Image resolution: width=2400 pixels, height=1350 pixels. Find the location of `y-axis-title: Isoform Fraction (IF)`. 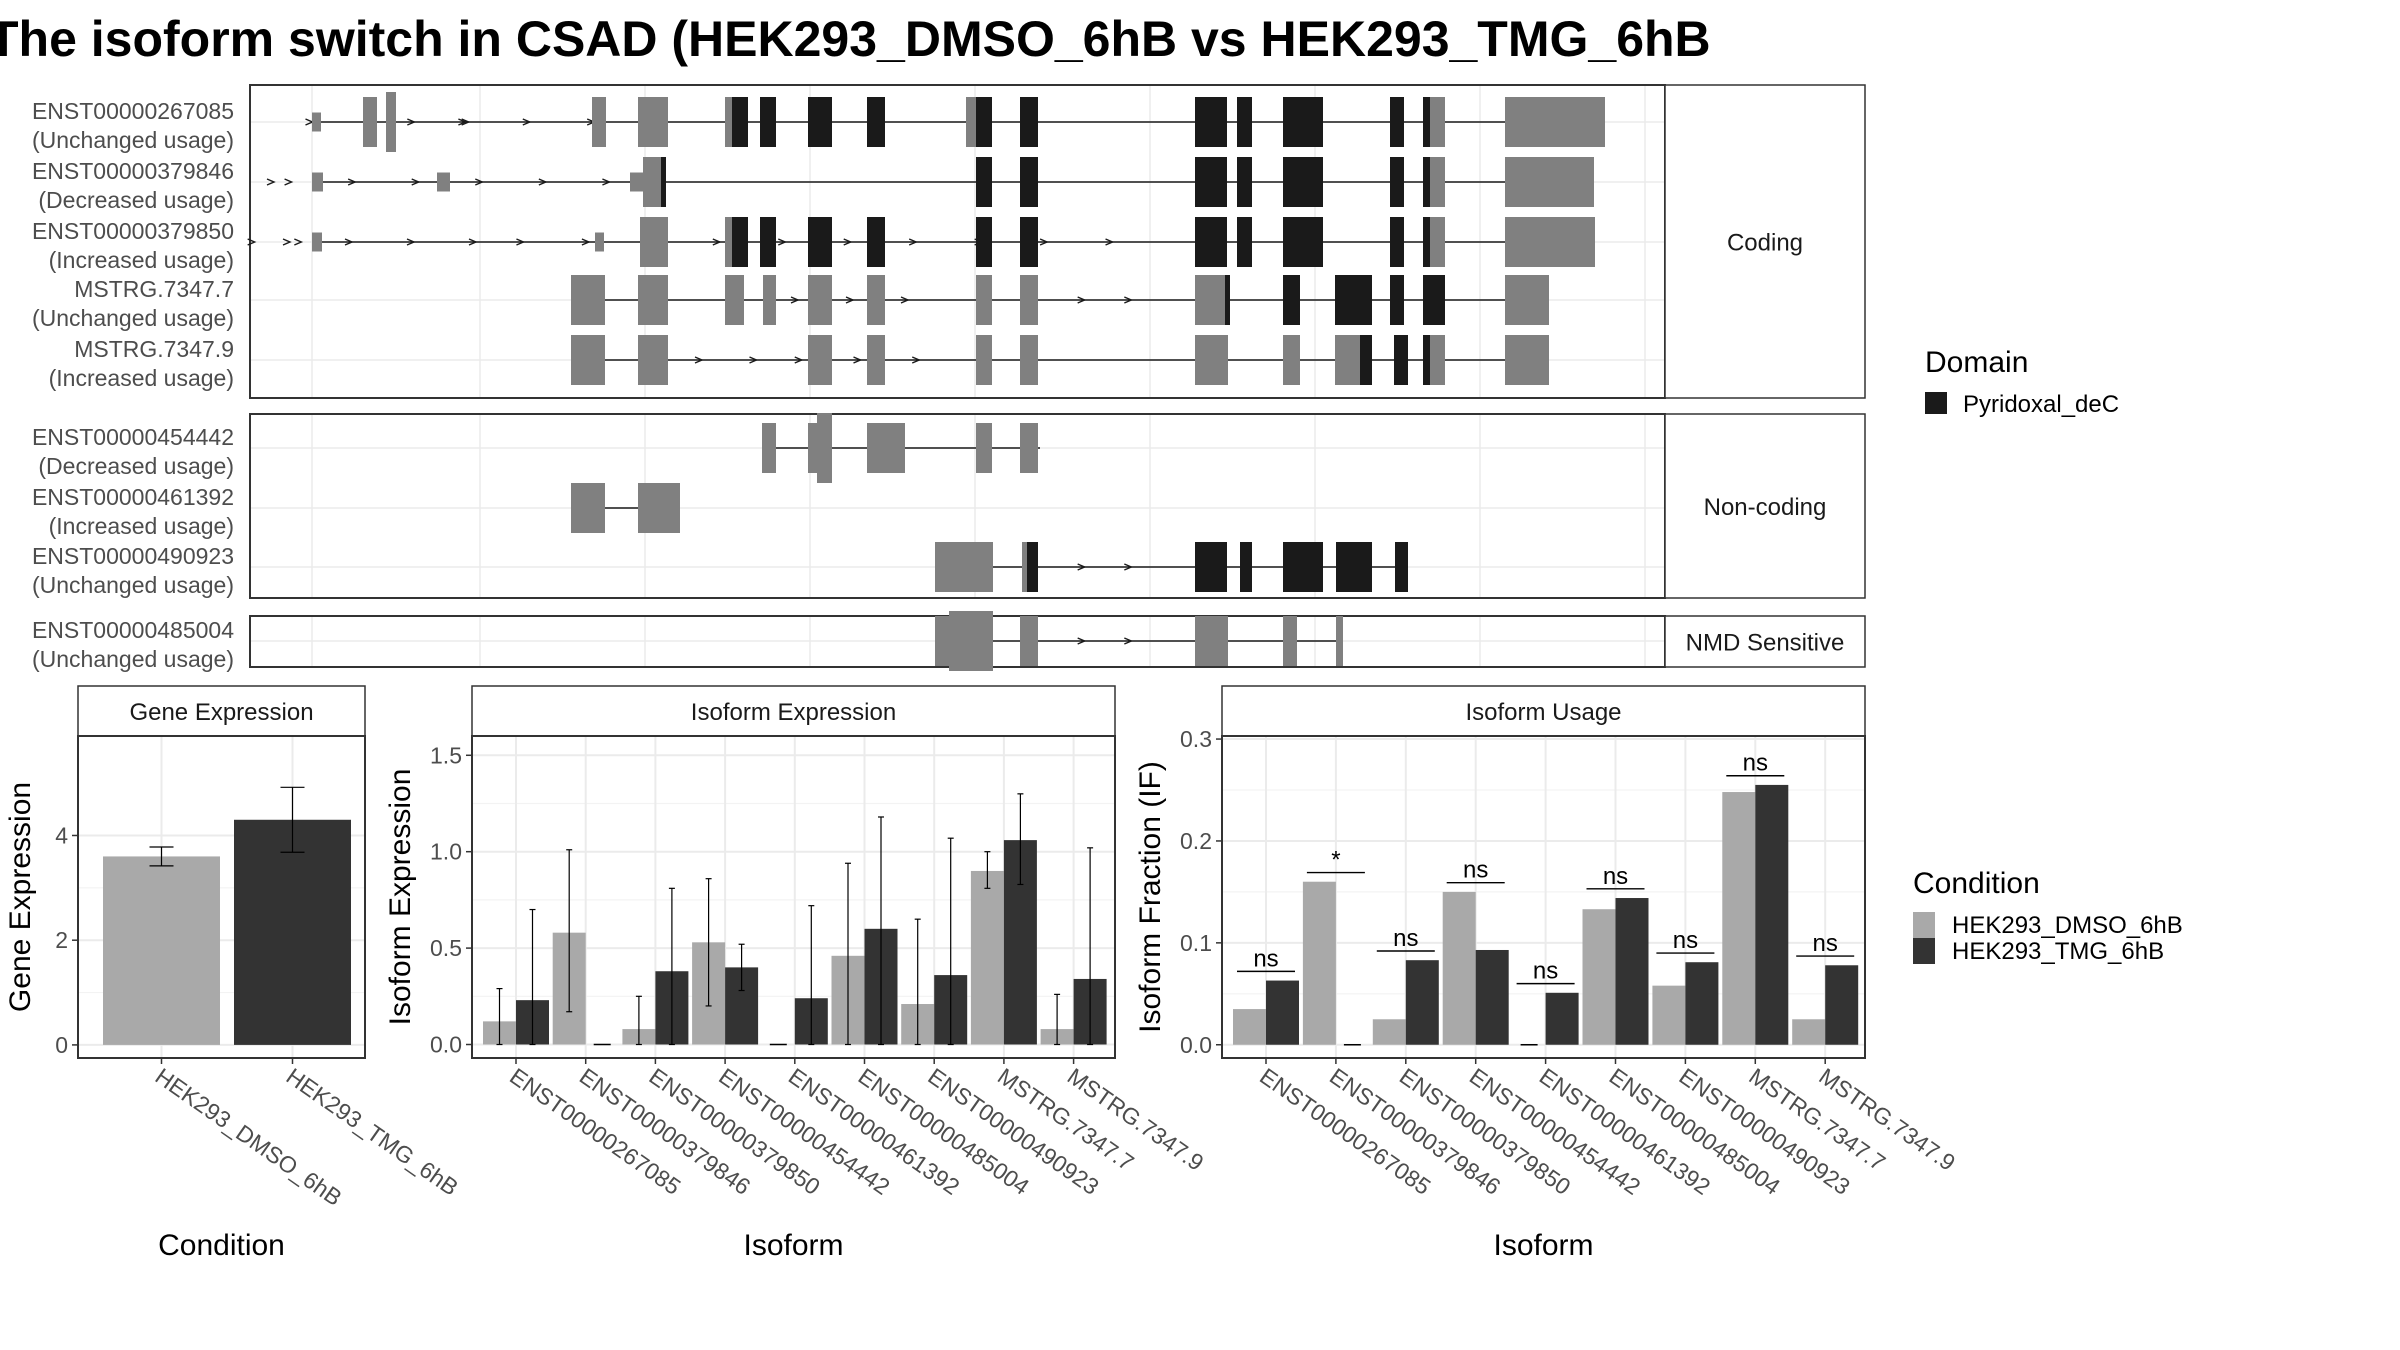

y-axis-title: Isoform Fraction (IF) is located at coordinates (1150, 897).